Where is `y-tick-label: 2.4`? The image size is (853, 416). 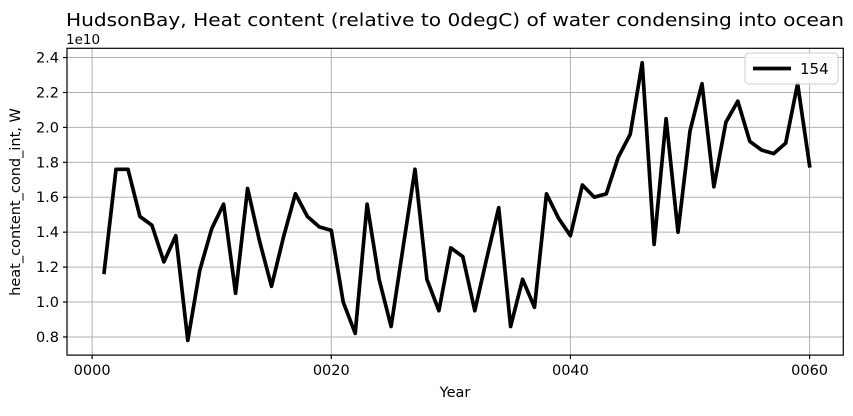
y-tick-label: 2.4 is located at coordinates (47, 59).